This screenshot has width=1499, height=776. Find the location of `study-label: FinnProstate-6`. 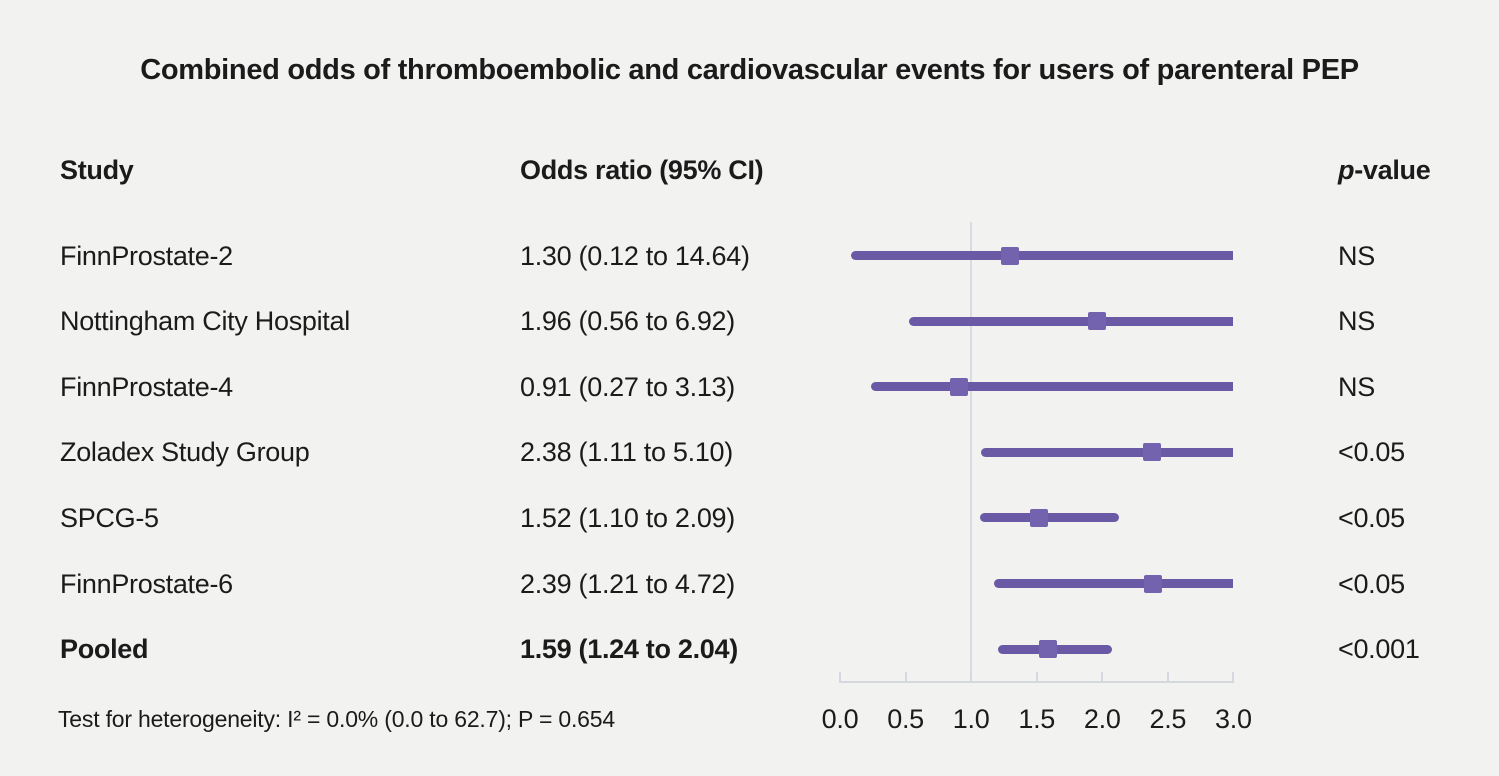

study-label: FinnProstate-6 is located at coordinates (146, 583).